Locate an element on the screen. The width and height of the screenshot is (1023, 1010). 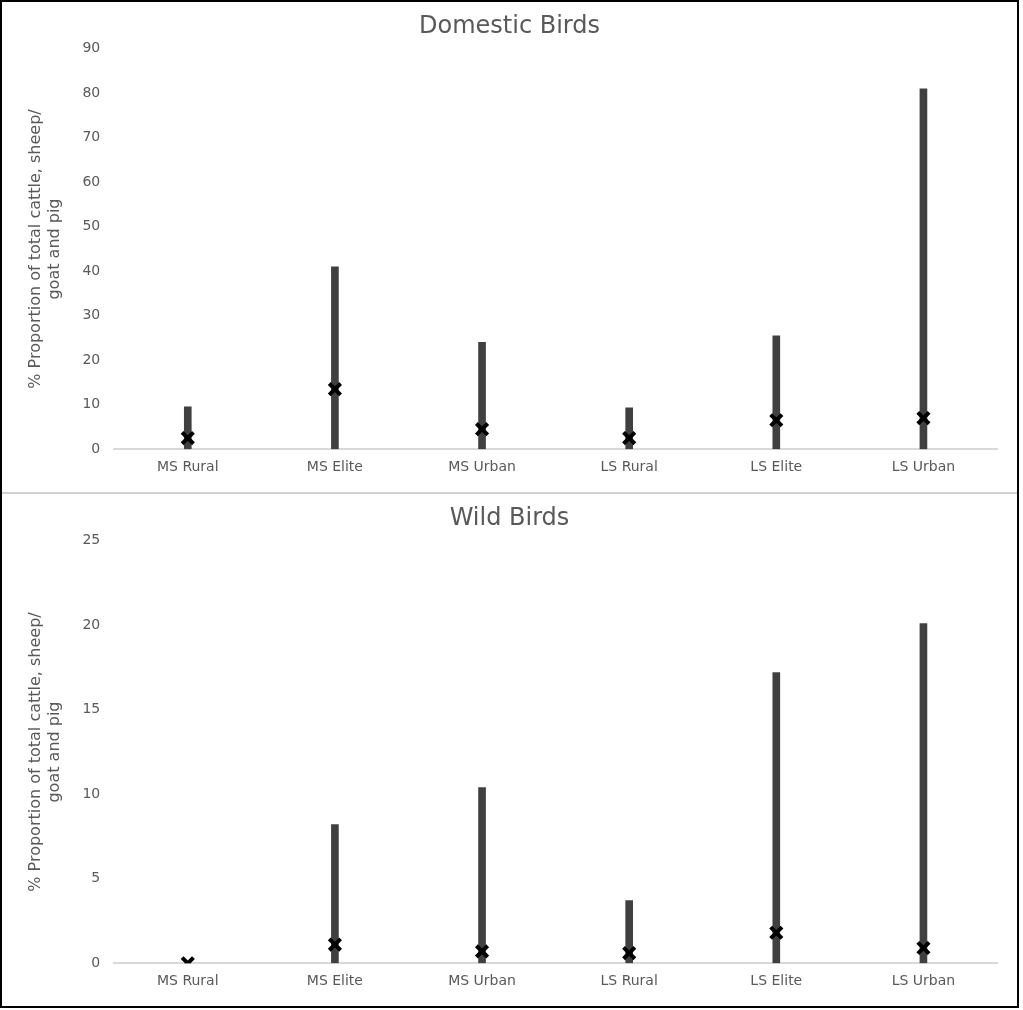
y-tick-label: 30 is located at coordinates (91, 314).